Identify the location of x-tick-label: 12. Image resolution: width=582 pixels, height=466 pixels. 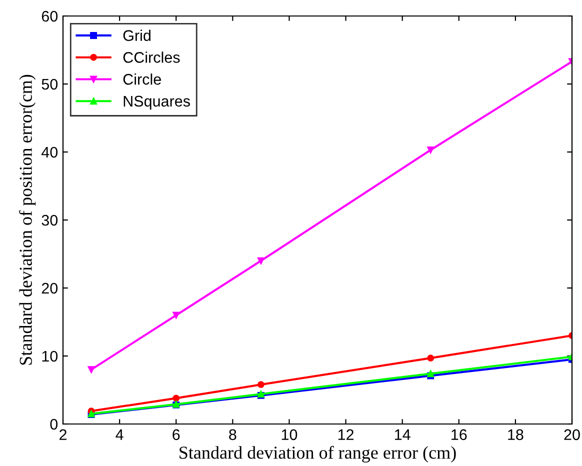
(346, 434).